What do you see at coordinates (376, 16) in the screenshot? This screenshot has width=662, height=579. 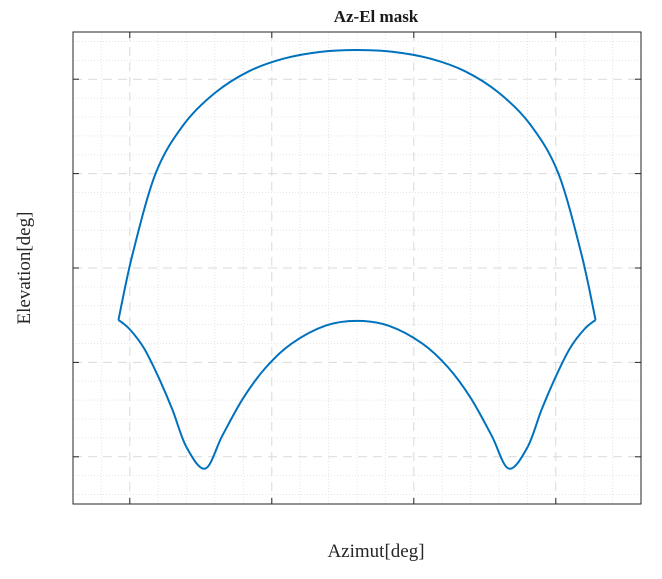 I see `chart-title: Az-El mask` at bounding box center [376, 16].